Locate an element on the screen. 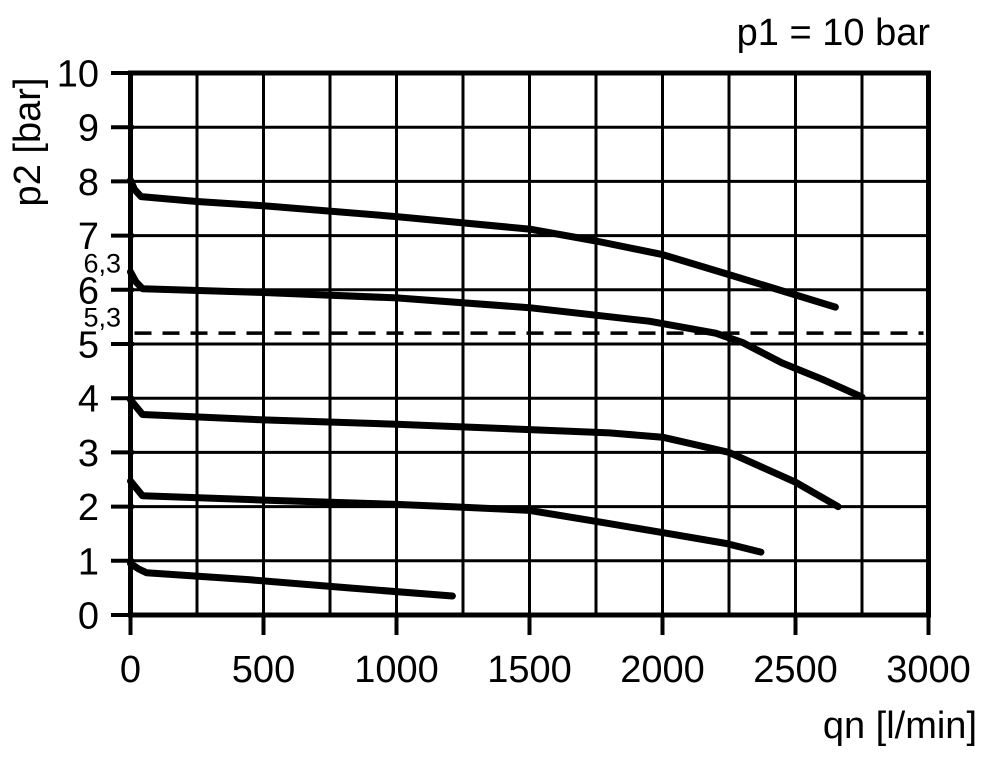 The height and width of the screenshot is (764, 1000). x-tick-label: 0 is located at coordinates (130, 670).